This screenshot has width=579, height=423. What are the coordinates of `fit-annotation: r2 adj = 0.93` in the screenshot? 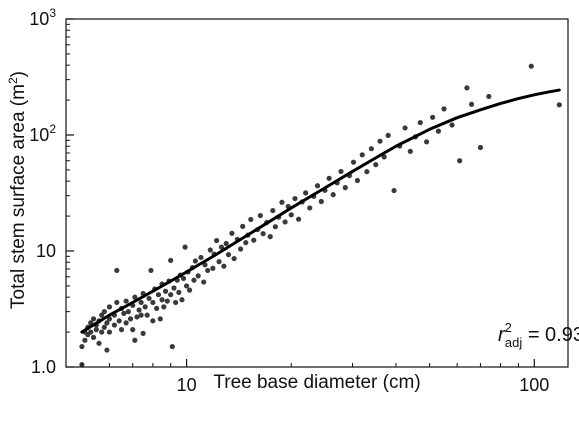 It's located at (538, 335).